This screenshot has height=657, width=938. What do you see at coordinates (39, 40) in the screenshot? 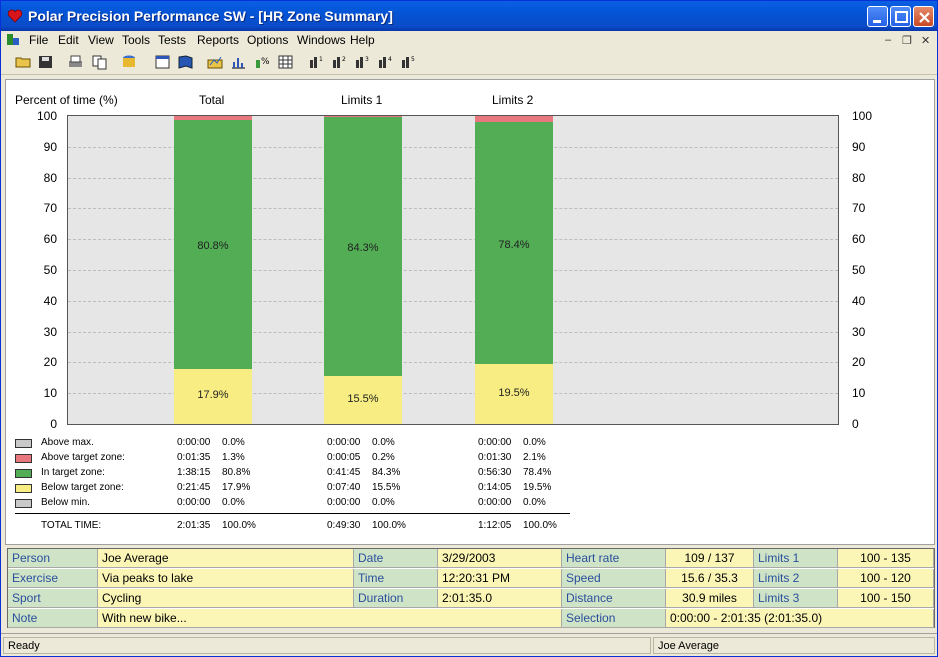
I see `menu-file: File` at bounding box center [39, 40].